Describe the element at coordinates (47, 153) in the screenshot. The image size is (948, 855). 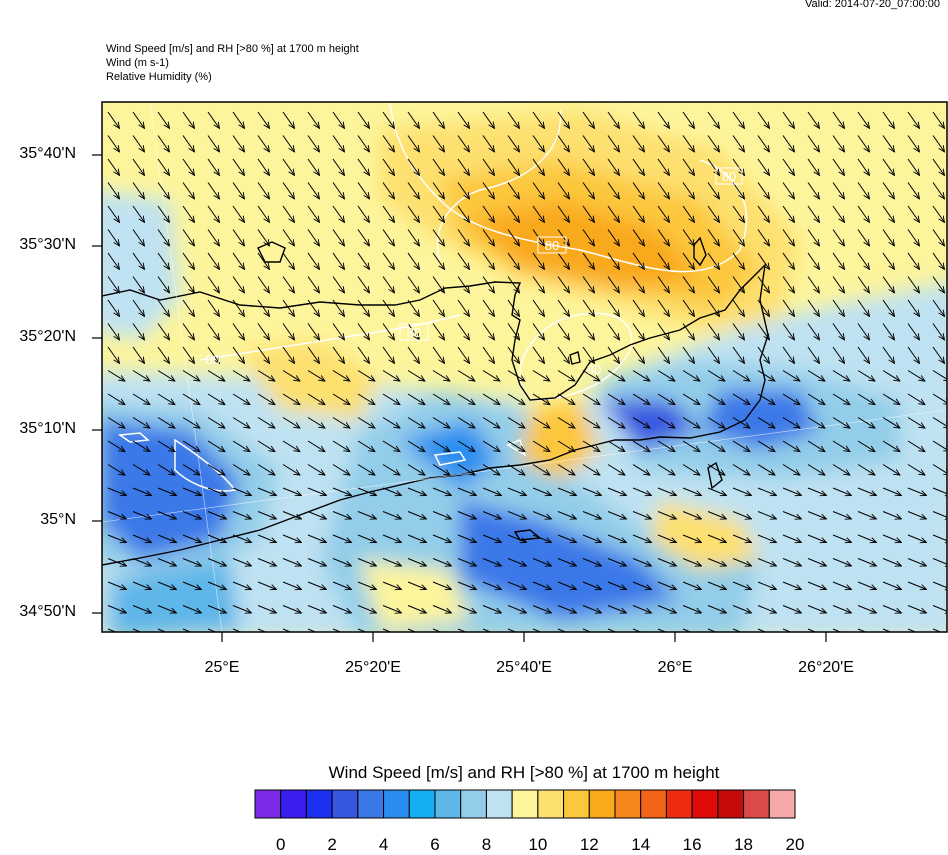
I see `lat-label: 35°40'N` at that location.